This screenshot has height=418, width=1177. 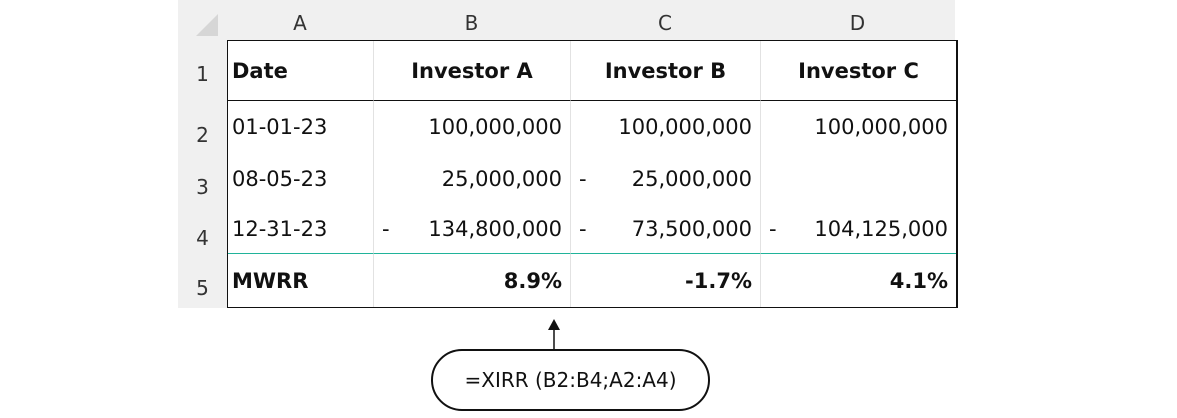 I want to click on cell-b1: Investor A, so click(x=472, y=71).